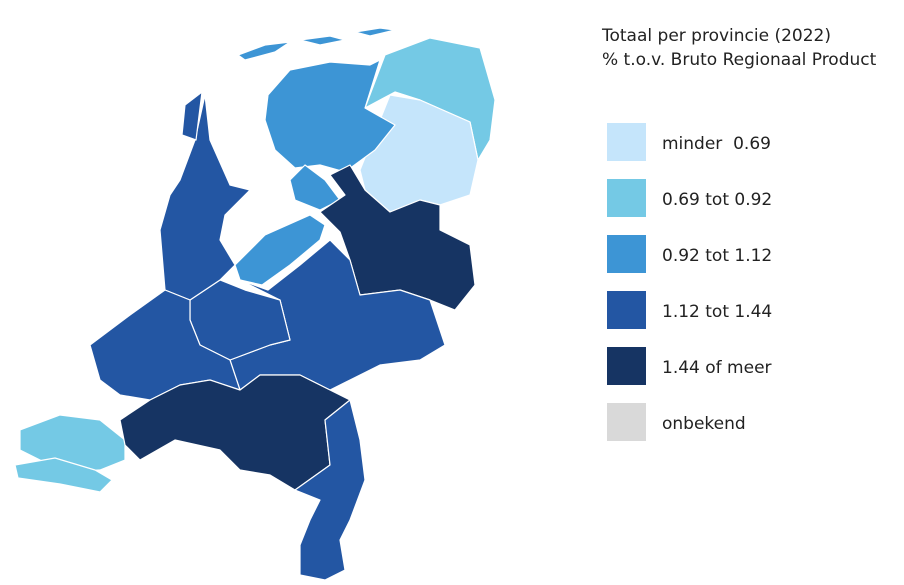 The height and width of the screenshot is (585, 904). What do you see at coordinates (717, 256) in the screenshot?
I see `legend-label: 0.92 tot 1.12` at bounding box center [717, 256].